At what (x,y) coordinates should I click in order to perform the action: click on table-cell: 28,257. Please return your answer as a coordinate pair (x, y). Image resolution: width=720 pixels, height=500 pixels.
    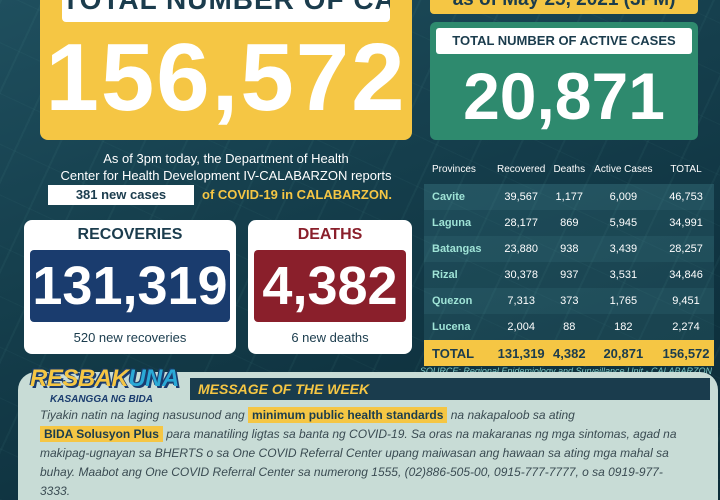
    Looking at the image, I should click on (686, 249).